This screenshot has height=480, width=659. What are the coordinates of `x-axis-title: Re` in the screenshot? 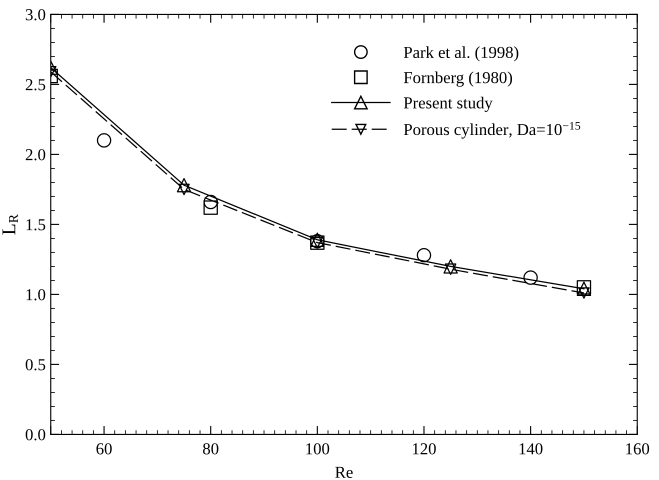 It's located at (344, 472).